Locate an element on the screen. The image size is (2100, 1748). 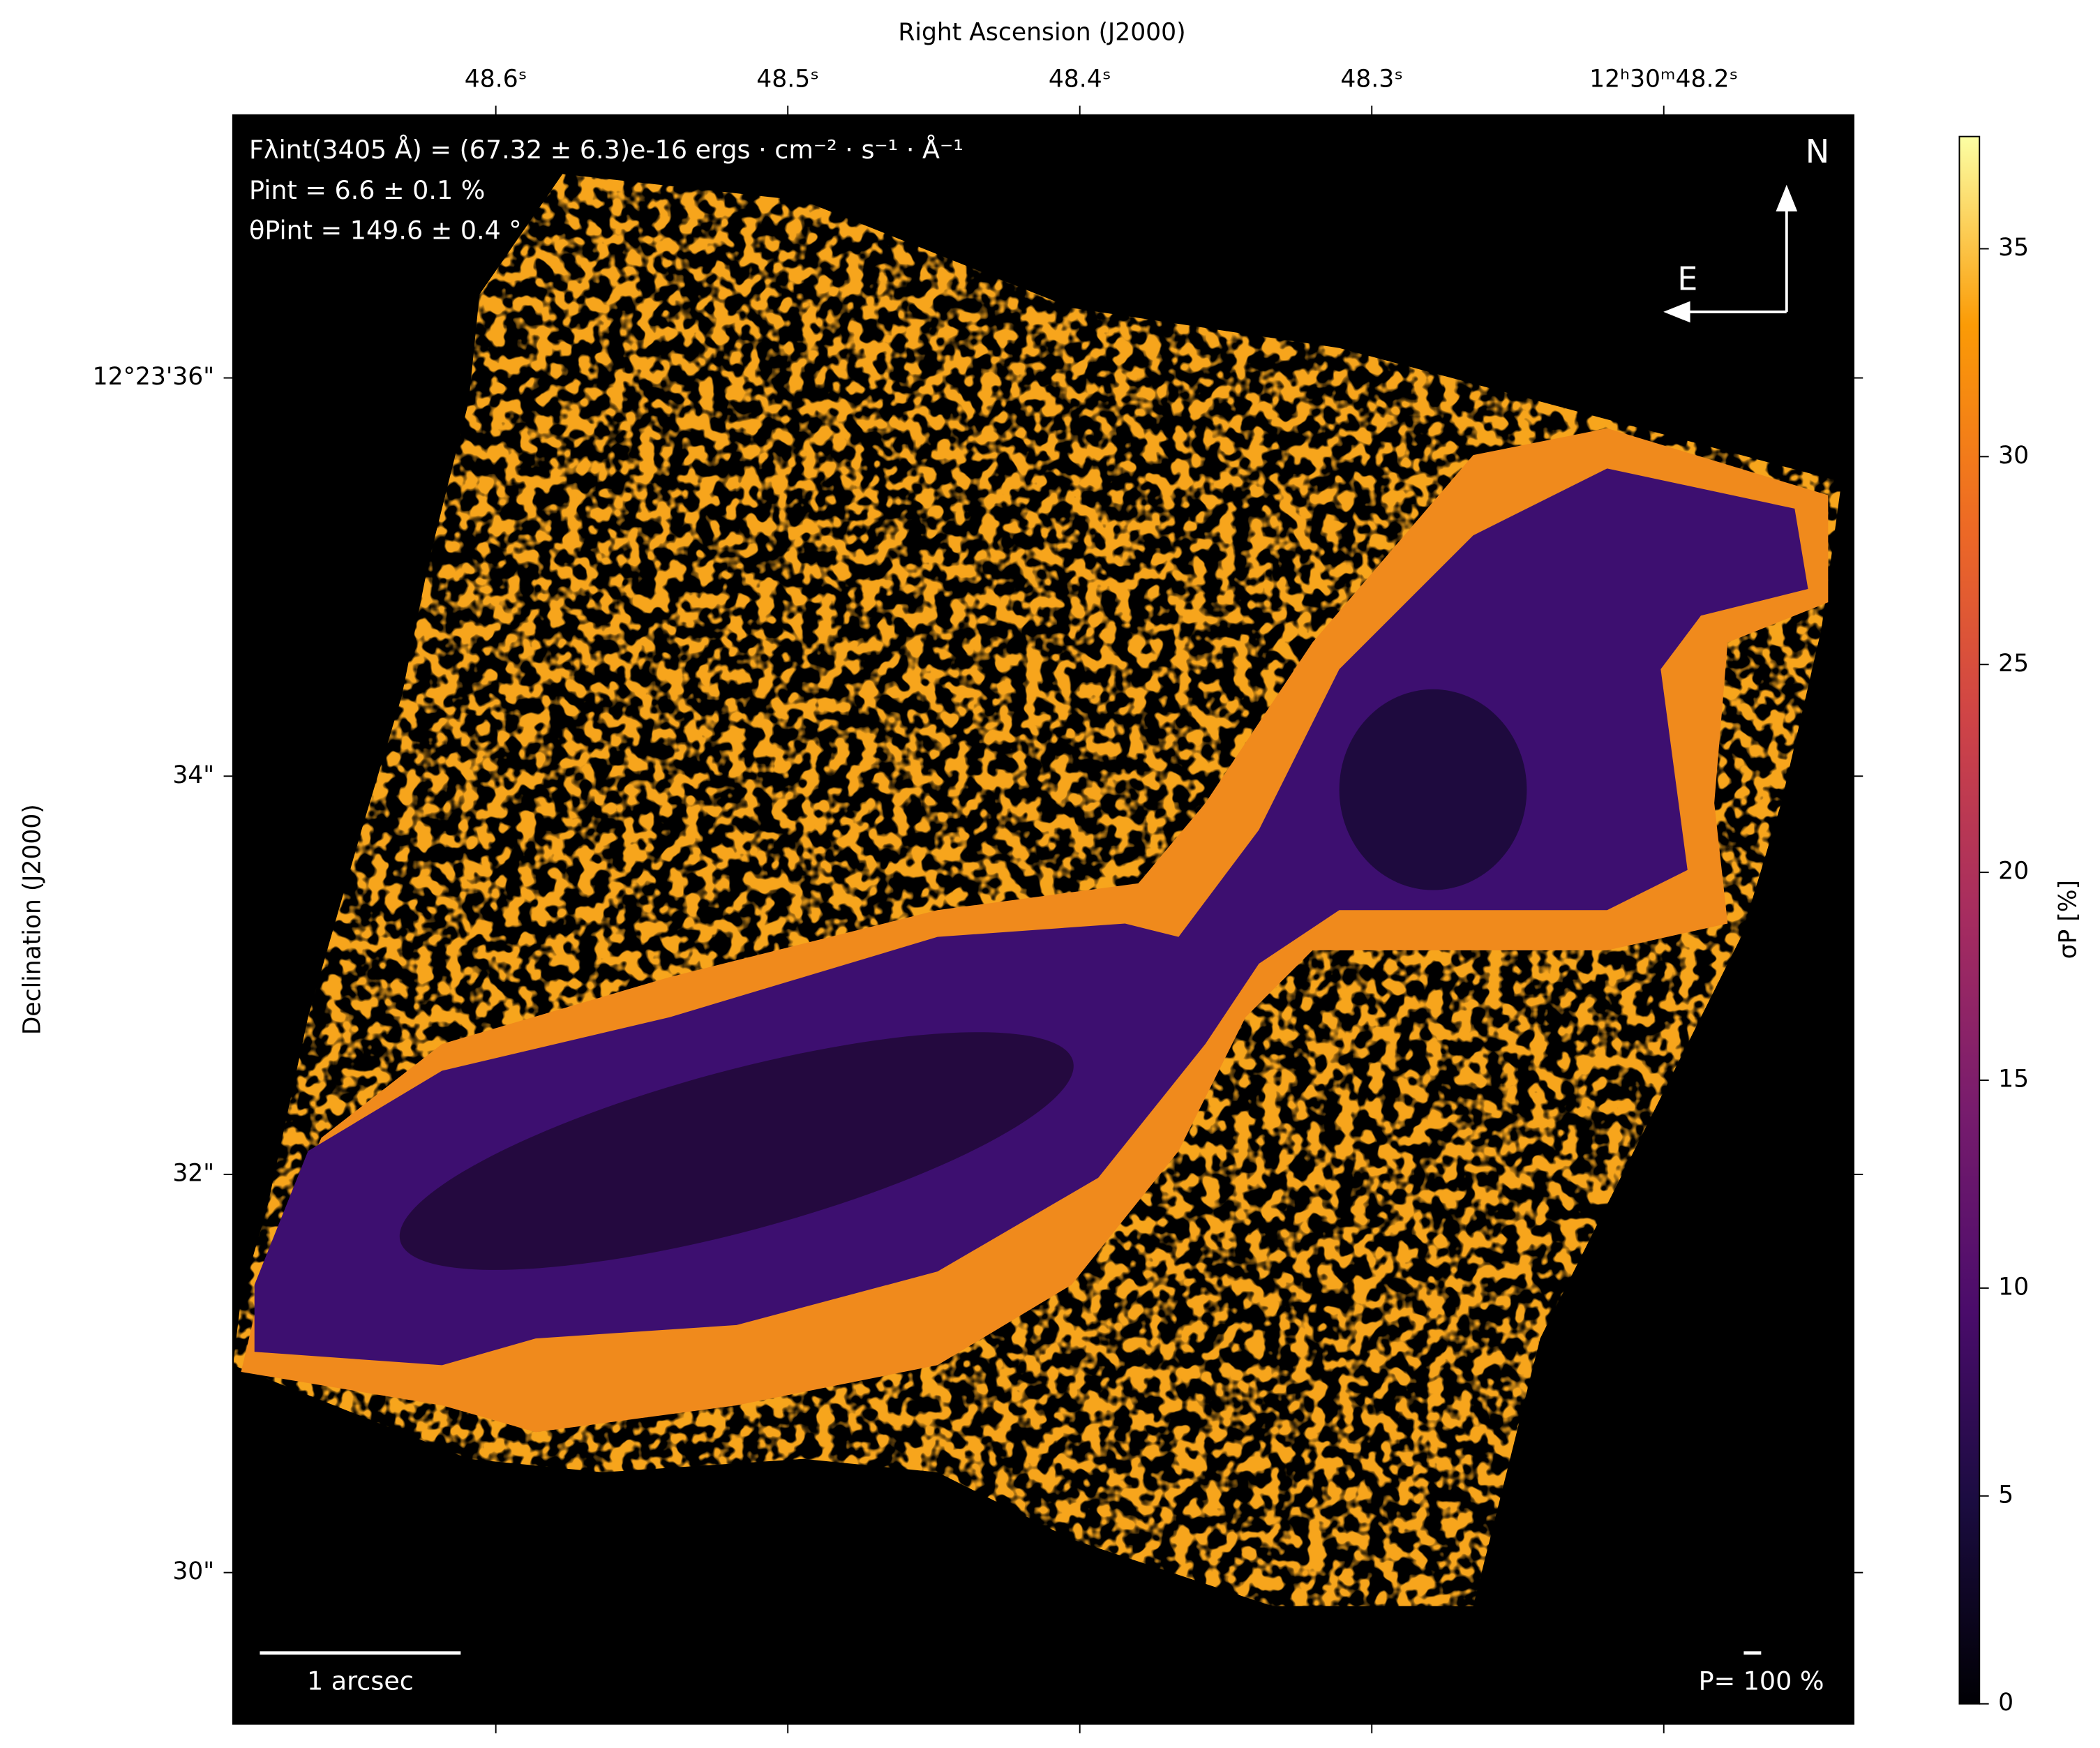
vector-scale-label: P= 100 % is located at coordinates (1761, 1681).